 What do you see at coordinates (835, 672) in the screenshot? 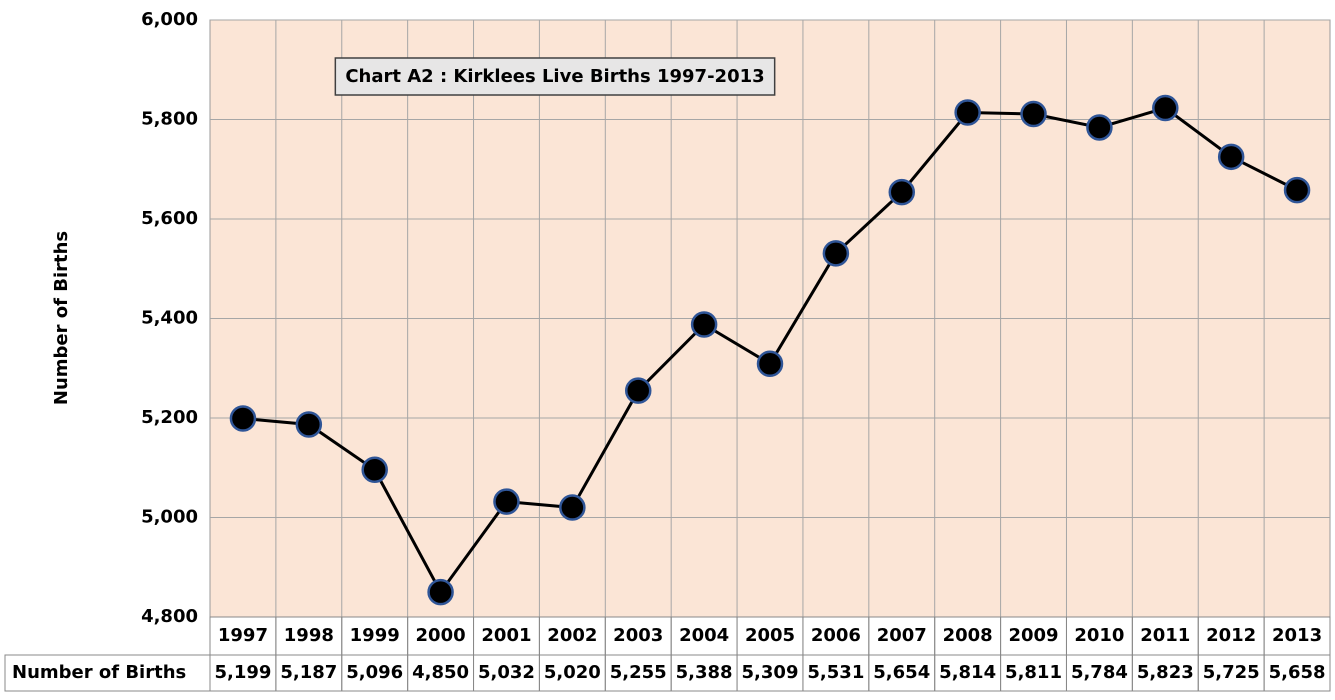
I see `table-value: 5,531` at bounding box center [835, 672].